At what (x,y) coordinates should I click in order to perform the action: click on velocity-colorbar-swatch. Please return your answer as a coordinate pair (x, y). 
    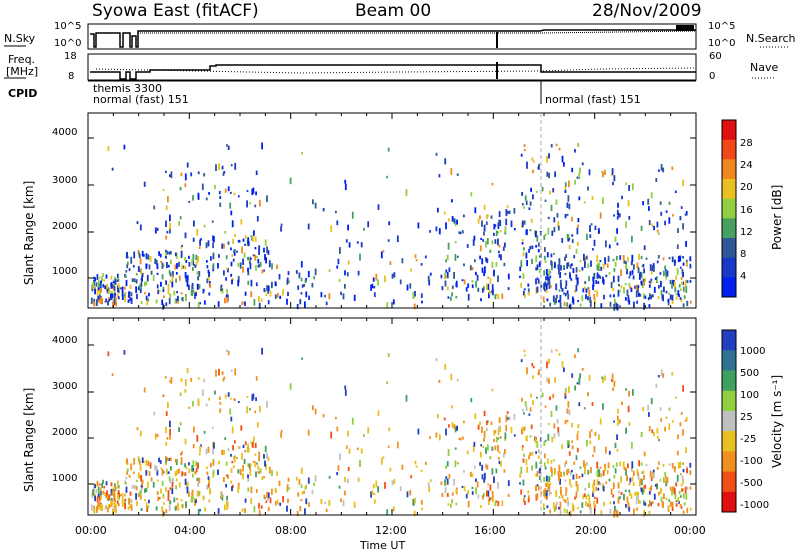
    Looking at the image, I should click on (729, 401).